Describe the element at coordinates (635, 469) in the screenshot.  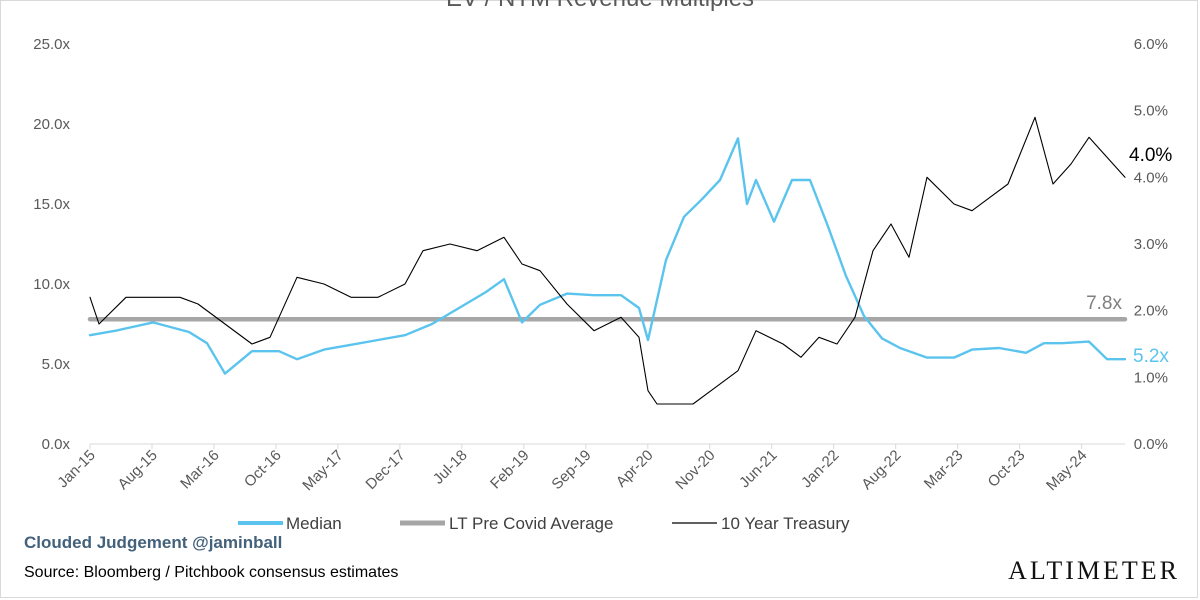
I see `x-tick-label: Apr-20` at that location.